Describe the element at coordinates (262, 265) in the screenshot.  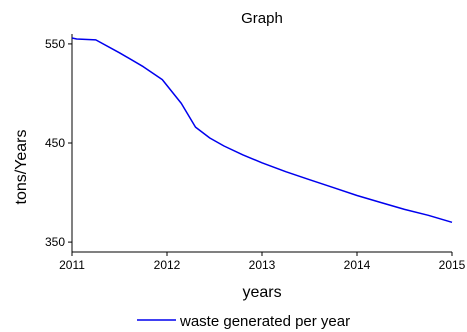
I see `x-tick-label: 2013` at that location.